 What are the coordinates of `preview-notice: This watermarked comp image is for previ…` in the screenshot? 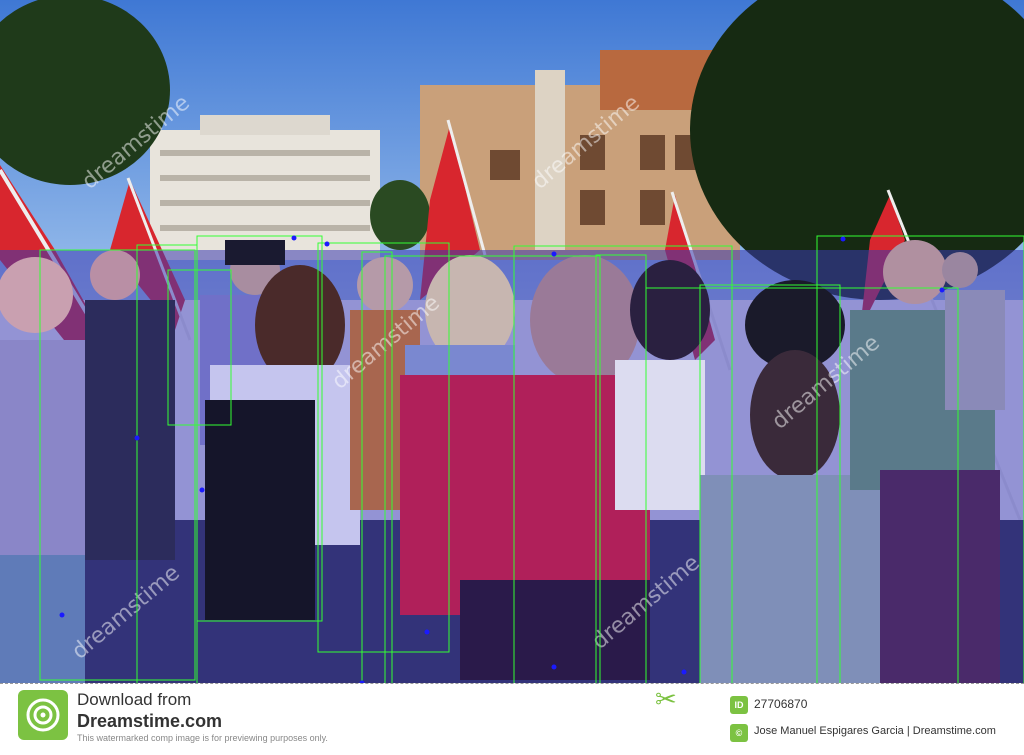 It's located at (202, 738).